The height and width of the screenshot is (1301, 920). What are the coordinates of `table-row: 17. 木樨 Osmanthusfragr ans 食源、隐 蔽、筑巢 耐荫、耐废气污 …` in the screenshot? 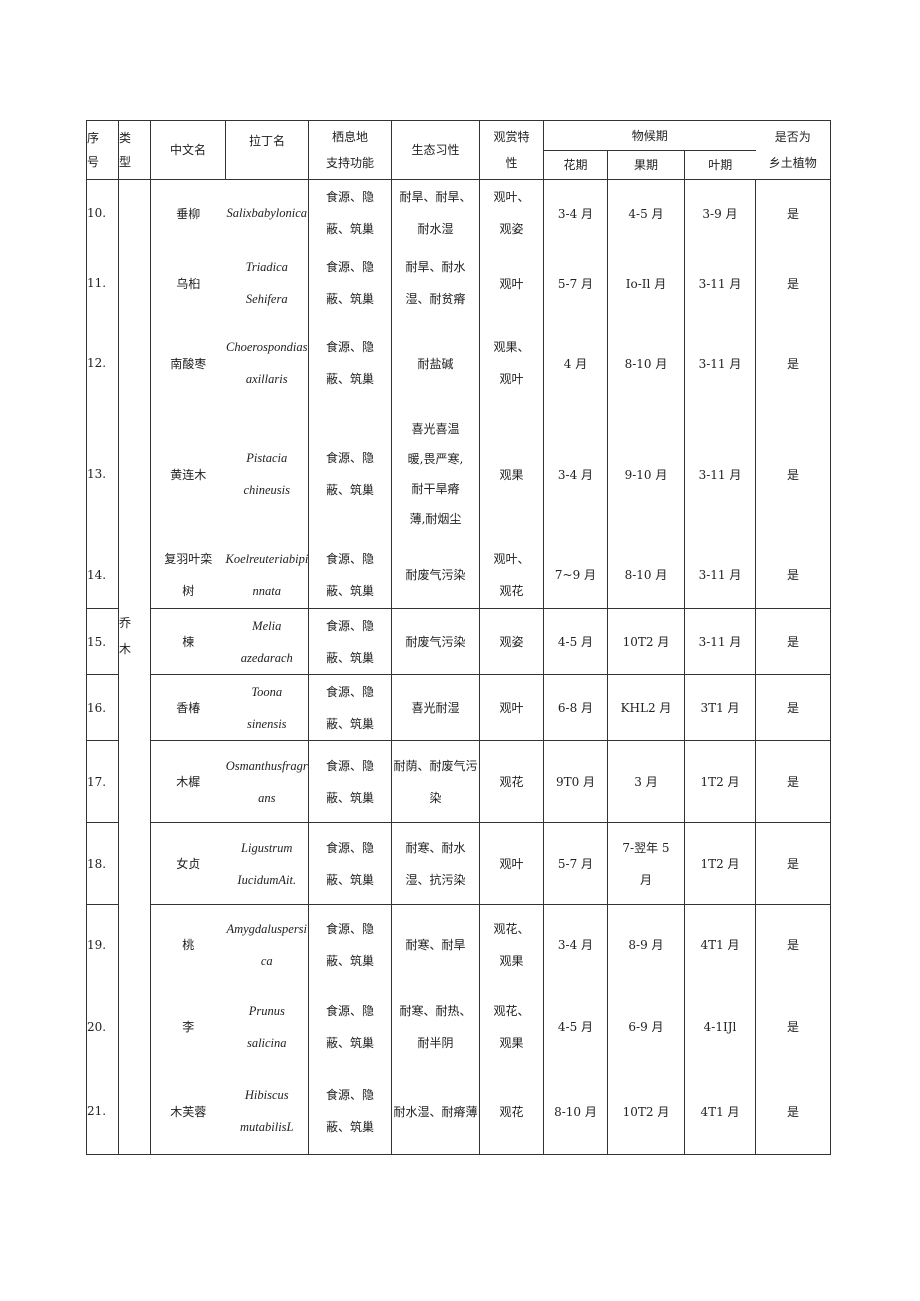 It's located at (458, 781).